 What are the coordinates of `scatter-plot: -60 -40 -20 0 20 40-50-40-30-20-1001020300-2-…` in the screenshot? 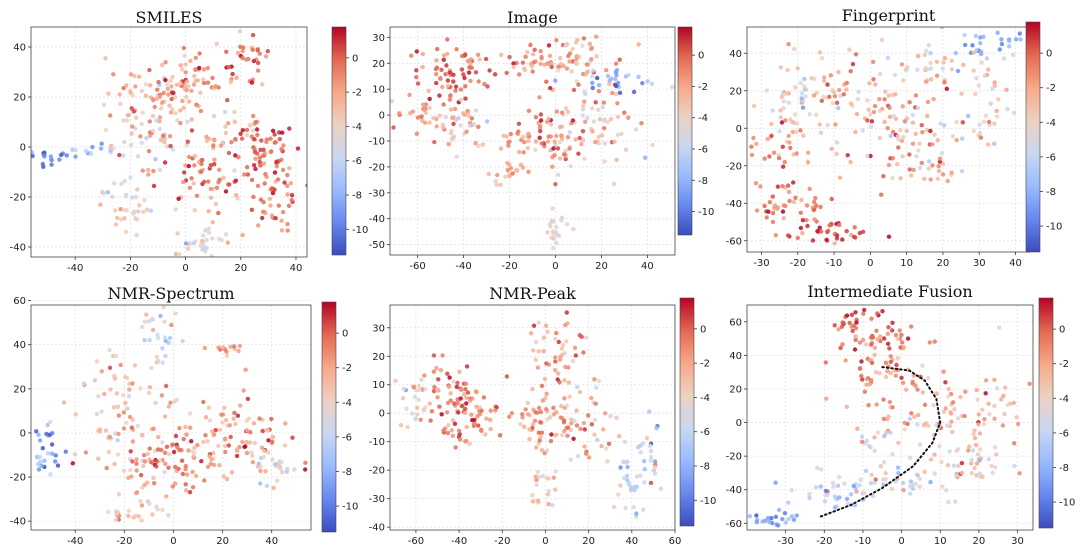 It's located at (541, 149).